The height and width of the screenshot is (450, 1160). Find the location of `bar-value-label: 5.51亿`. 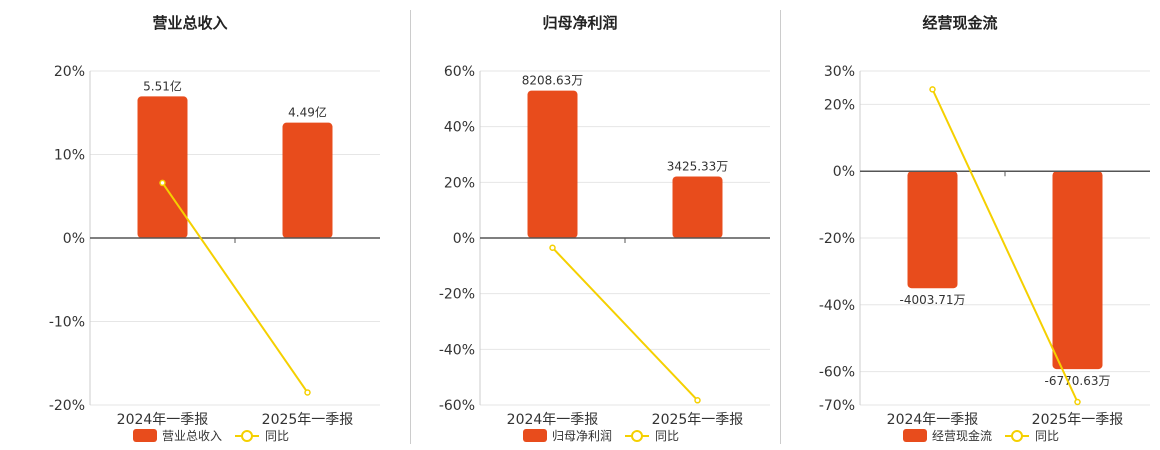

bar-value-label: 5.51亿 is located at coordinates (162, 85).